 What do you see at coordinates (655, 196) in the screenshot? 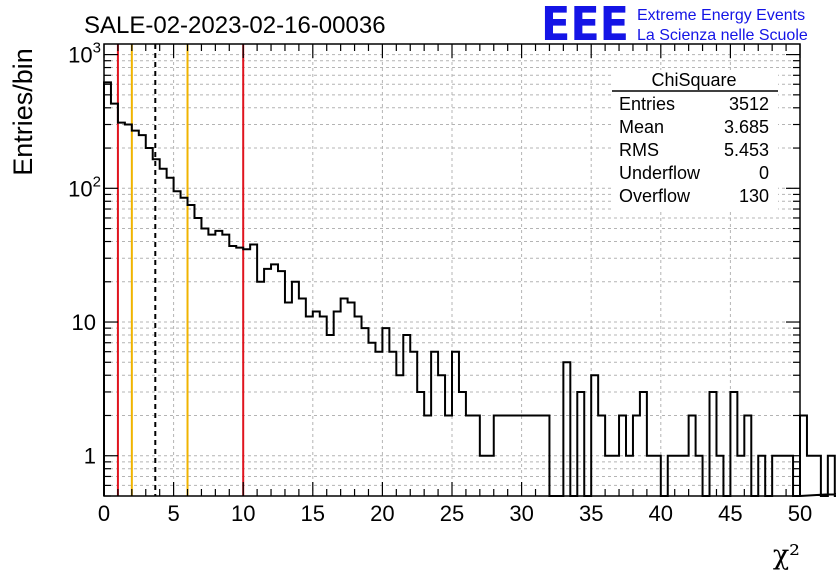
I see `stats-label: Overflow` at bounding box center [655, 196].